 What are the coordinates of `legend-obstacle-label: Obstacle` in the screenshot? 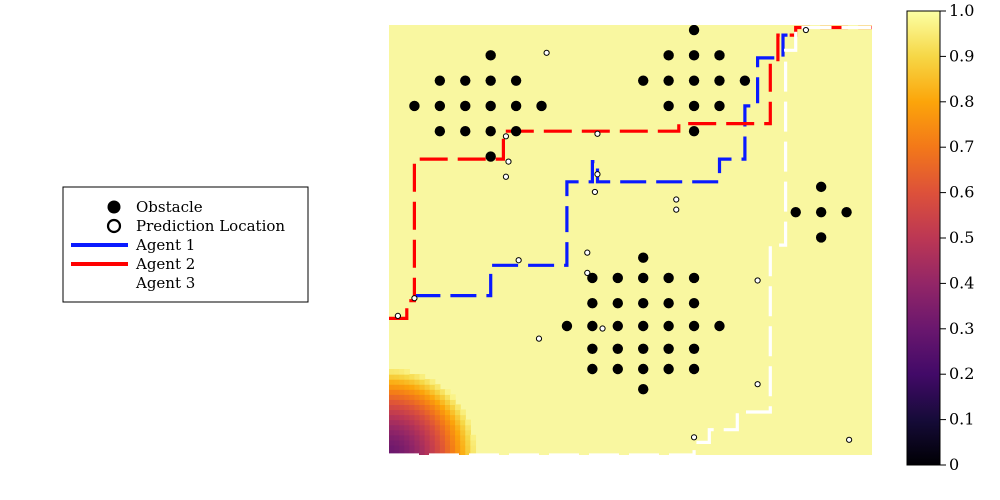 It's located at (169, 207).